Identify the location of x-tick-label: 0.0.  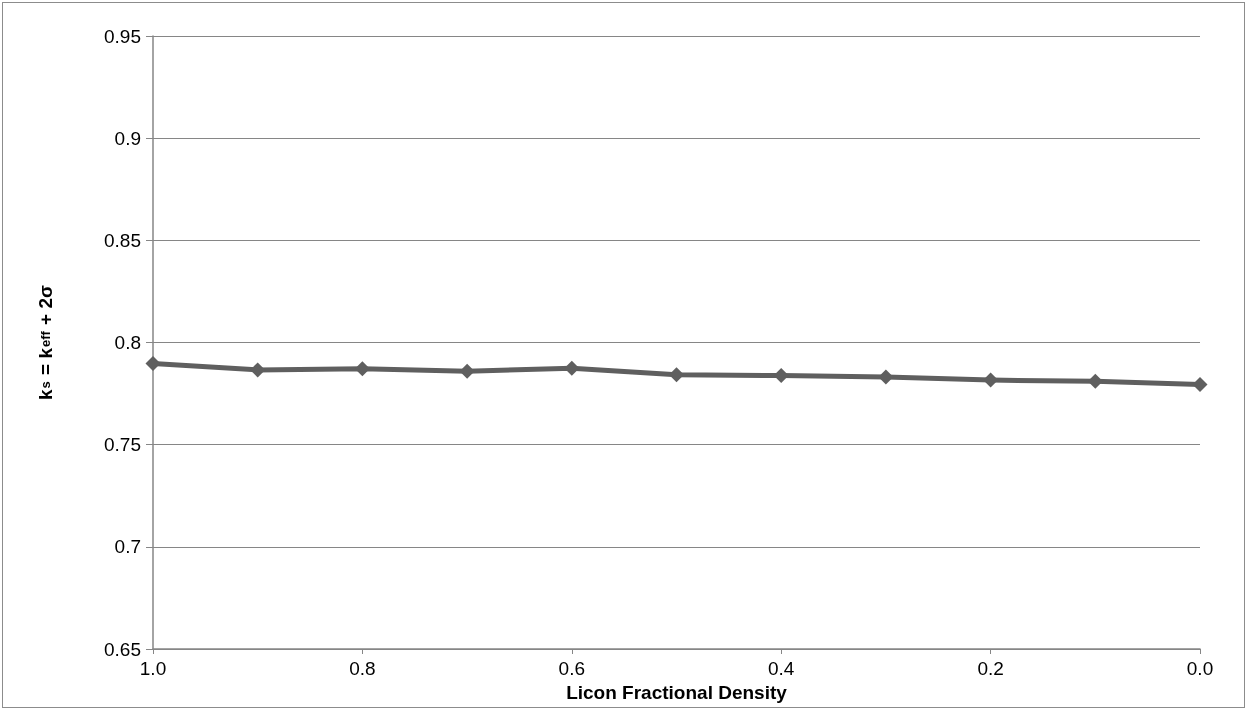
(1200, 668).